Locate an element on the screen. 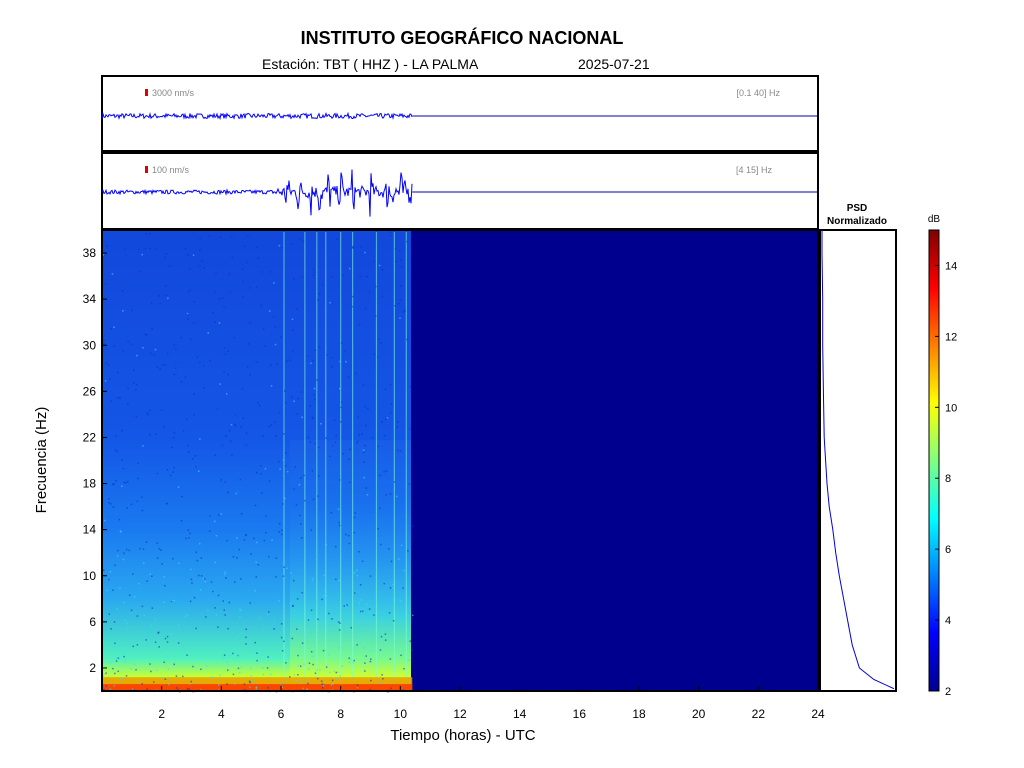  x-tick-label: 6 is located at coordinates (281, 714).